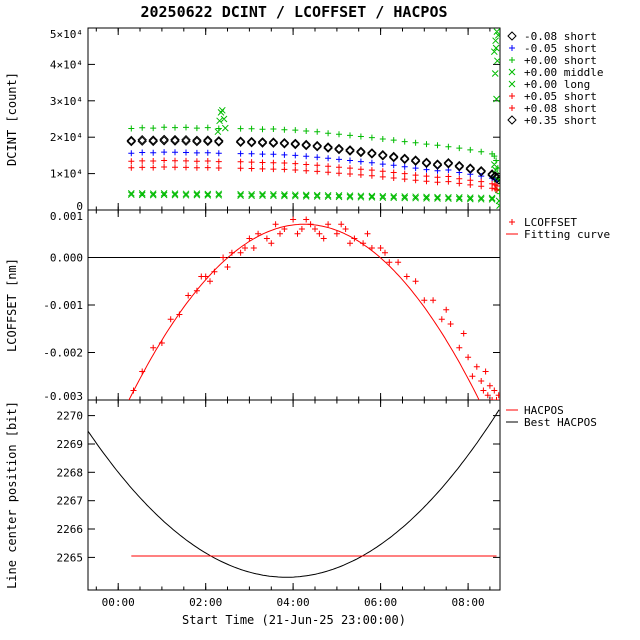 The height and width of the screenshot is (640, 640). What do you see at coordinates (12, 119) in the screenshot?
I see `y1-axis-label: DCINT [count]` at bounding box center [12, 119].